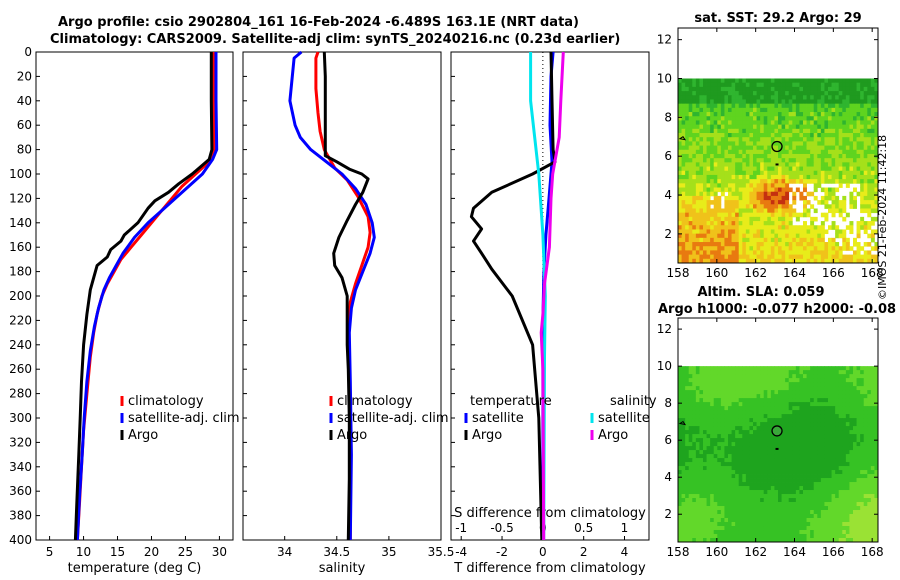 This screenshot has height=580, width=900. What do you see at coordinates (833, 273) in the screenshot?
I see `x-tick-label: 166` at bounding box center [833, 273].